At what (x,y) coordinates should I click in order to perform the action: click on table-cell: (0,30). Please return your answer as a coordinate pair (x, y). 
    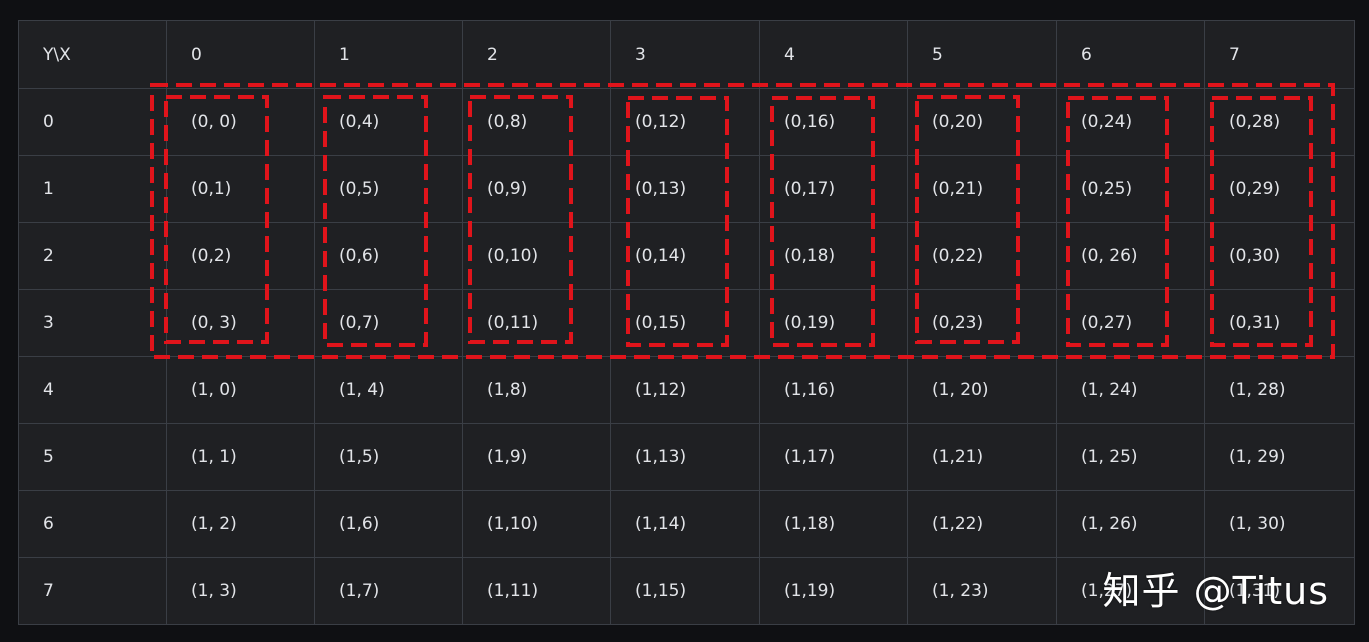
    Looking at the image, I should click on (1279, 256).